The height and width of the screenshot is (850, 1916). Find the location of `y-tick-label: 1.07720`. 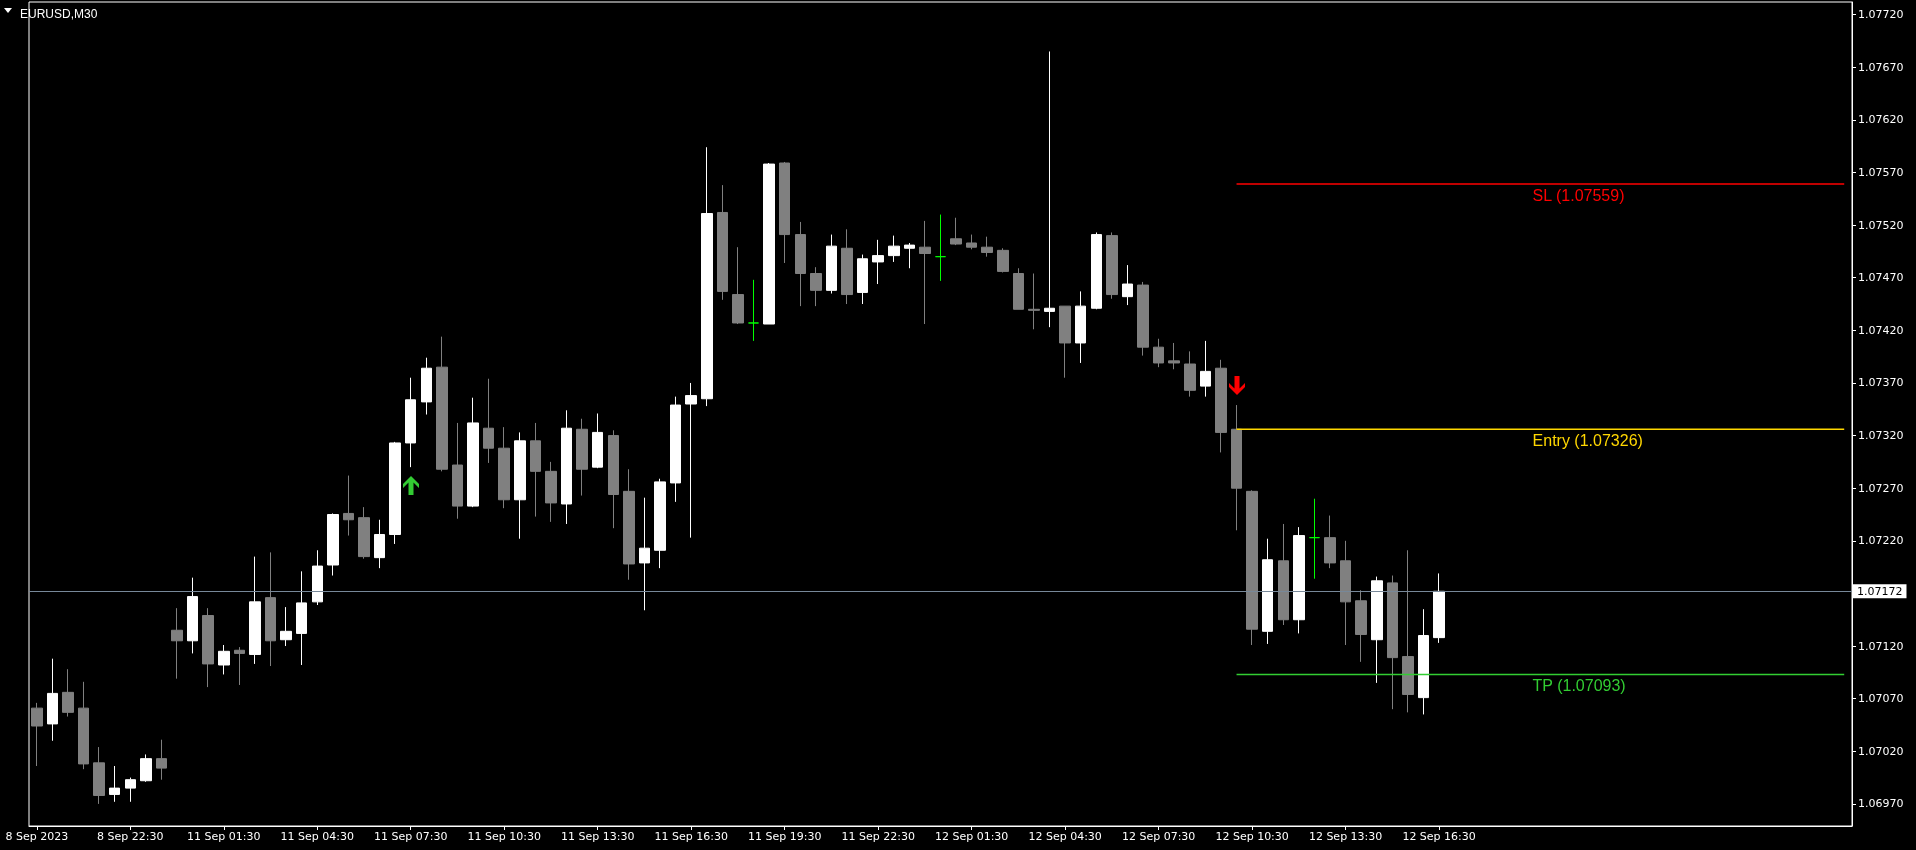

y-tick-label: 1.07720 is located at coordinates (1881, 15).